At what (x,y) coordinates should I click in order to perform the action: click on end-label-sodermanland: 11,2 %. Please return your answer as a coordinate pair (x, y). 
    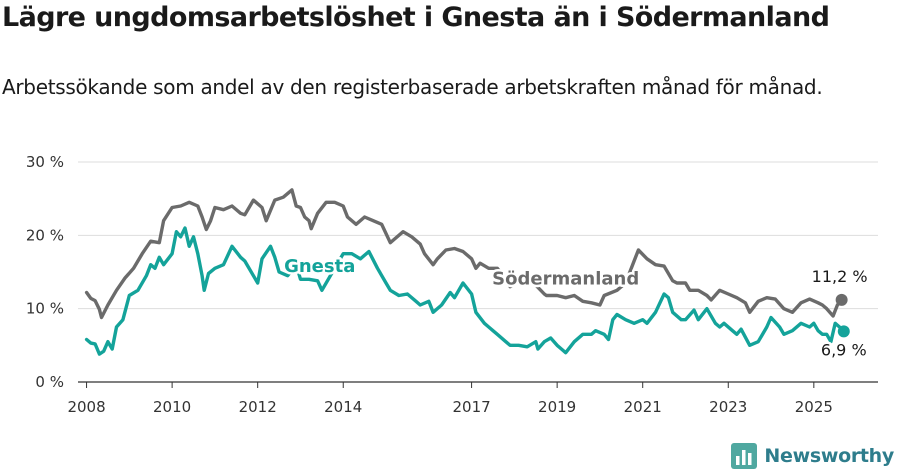
    Looking at the image, I should click on (840, 276).